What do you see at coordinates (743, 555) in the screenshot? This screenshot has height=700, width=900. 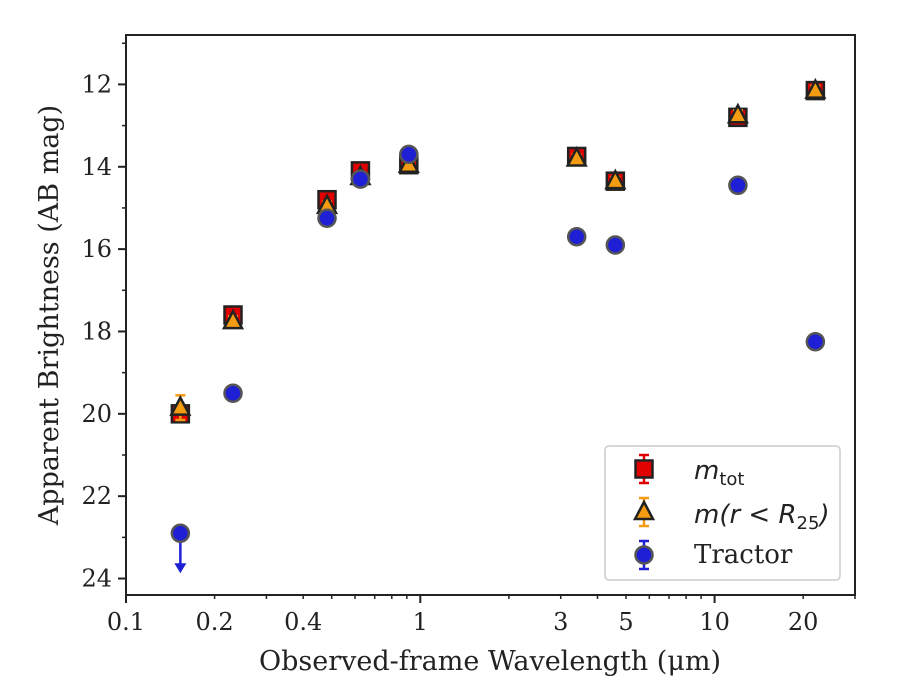 I see `legend-label-tractor: Tractor` at bounding box center [743, 555].